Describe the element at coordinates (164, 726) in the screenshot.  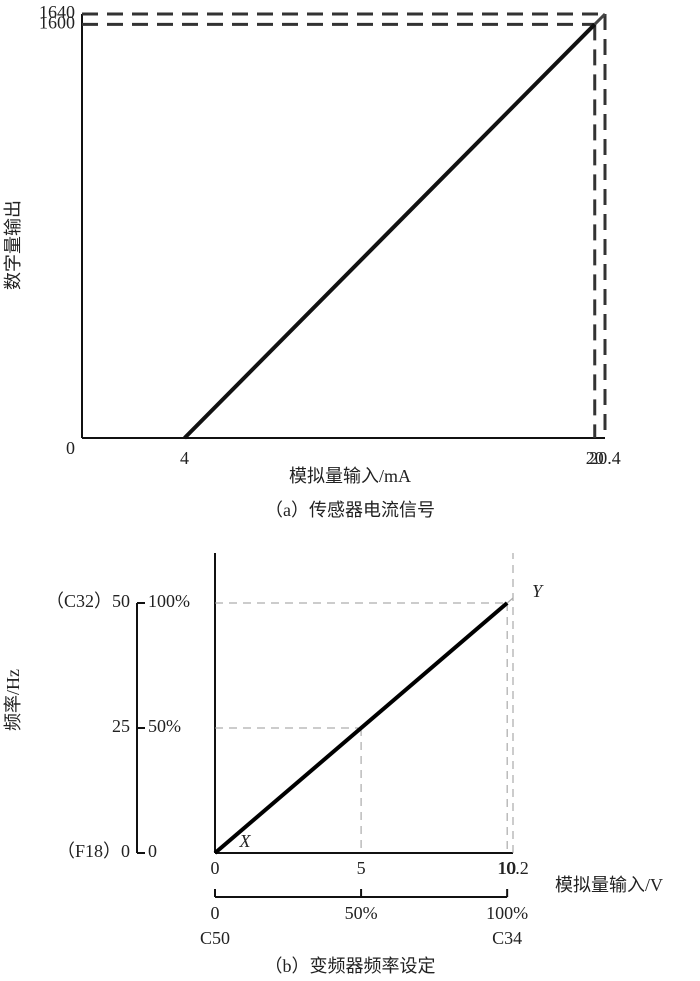
I see `y2-tick-label: 50%` at that location.